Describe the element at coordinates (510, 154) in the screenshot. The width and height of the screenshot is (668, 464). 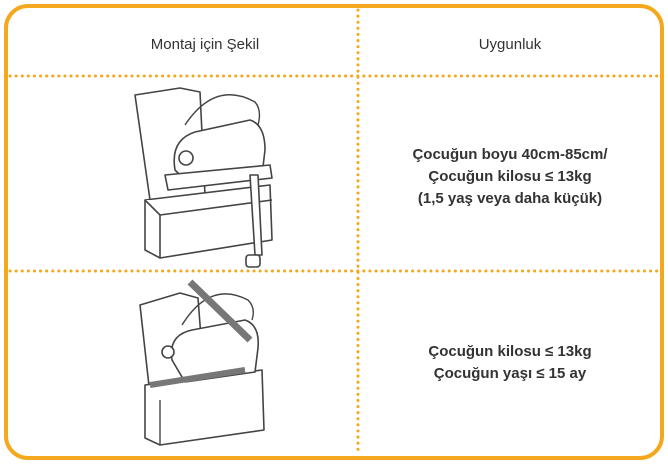
I see `suitability-text: Çocuğun boyu 40cm-85cm/` at that location.